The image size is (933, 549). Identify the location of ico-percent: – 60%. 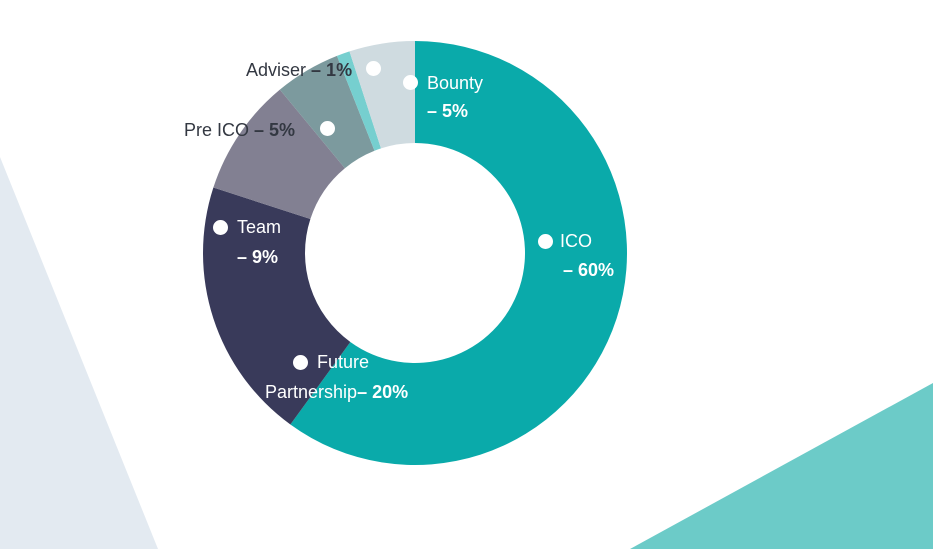
(588, 270).